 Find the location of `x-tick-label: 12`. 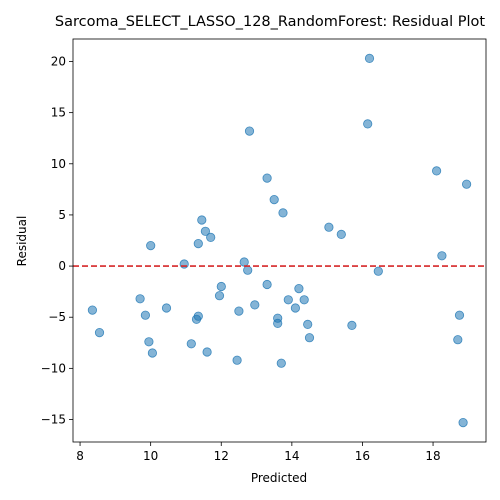

x-tick-label: 12 is located at coordinates (221, 456).